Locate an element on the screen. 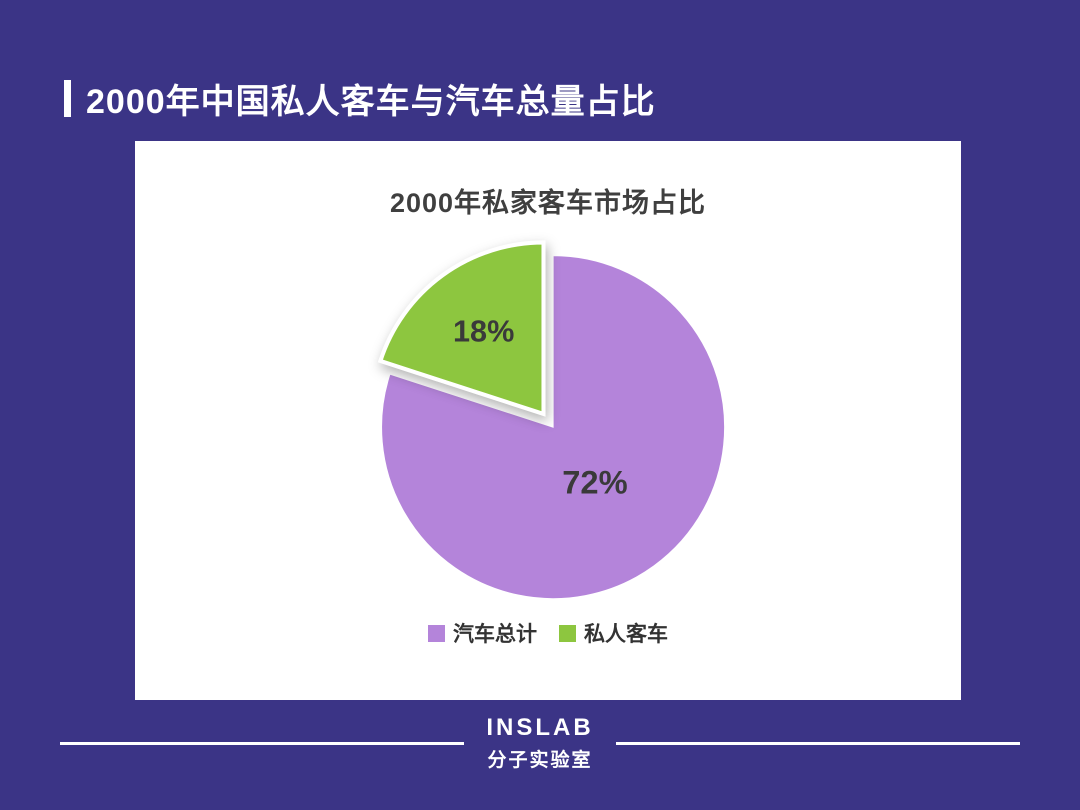  legend-item-total: 汽车总计 is located at coordinates (482, 633).